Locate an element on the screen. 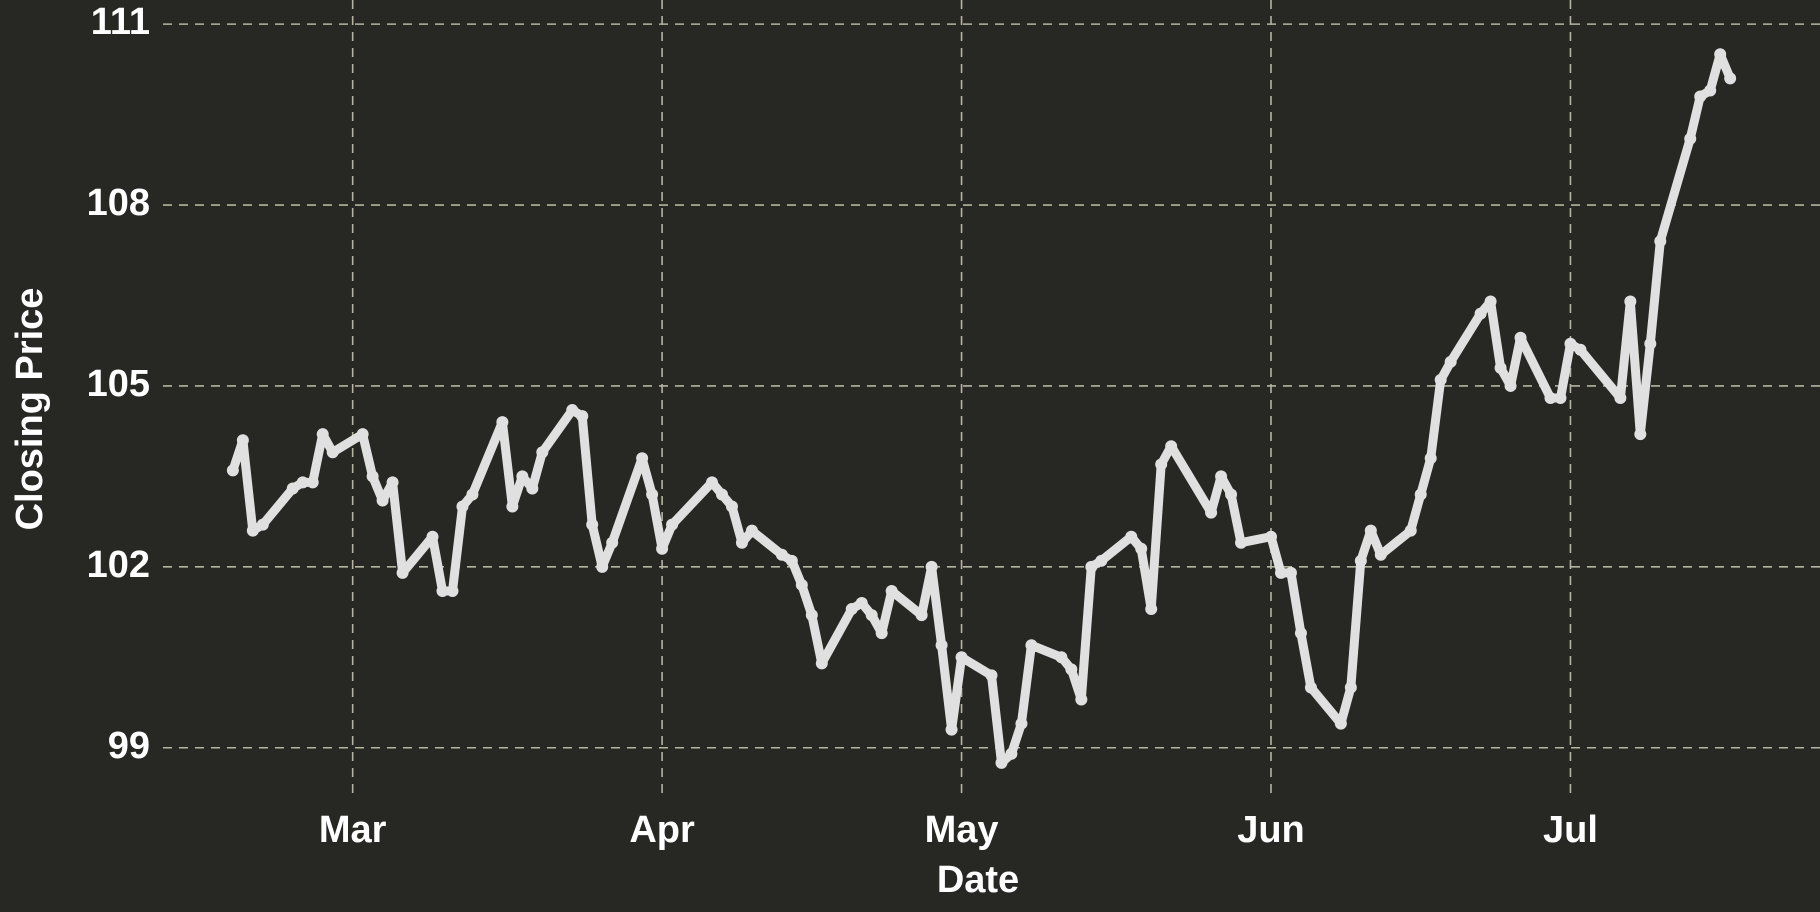 The image size is (1820, 912). x-tick-label: Jul is located at coordinates (1570, 830).